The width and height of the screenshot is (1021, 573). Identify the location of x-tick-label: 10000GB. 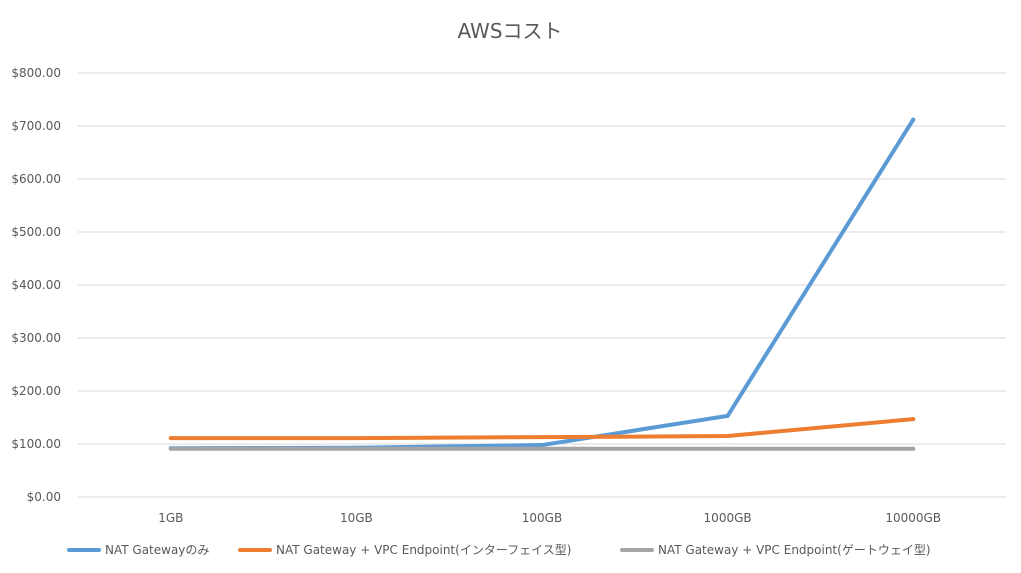
(913, 518).